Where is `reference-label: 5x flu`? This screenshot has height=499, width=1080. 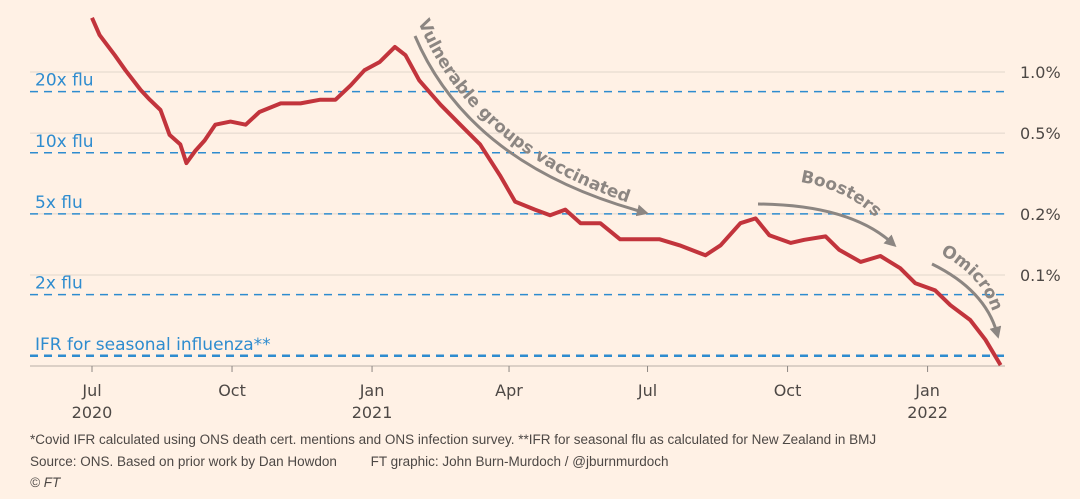 reference-label: 5x flu is located at coordinates (59, 203).